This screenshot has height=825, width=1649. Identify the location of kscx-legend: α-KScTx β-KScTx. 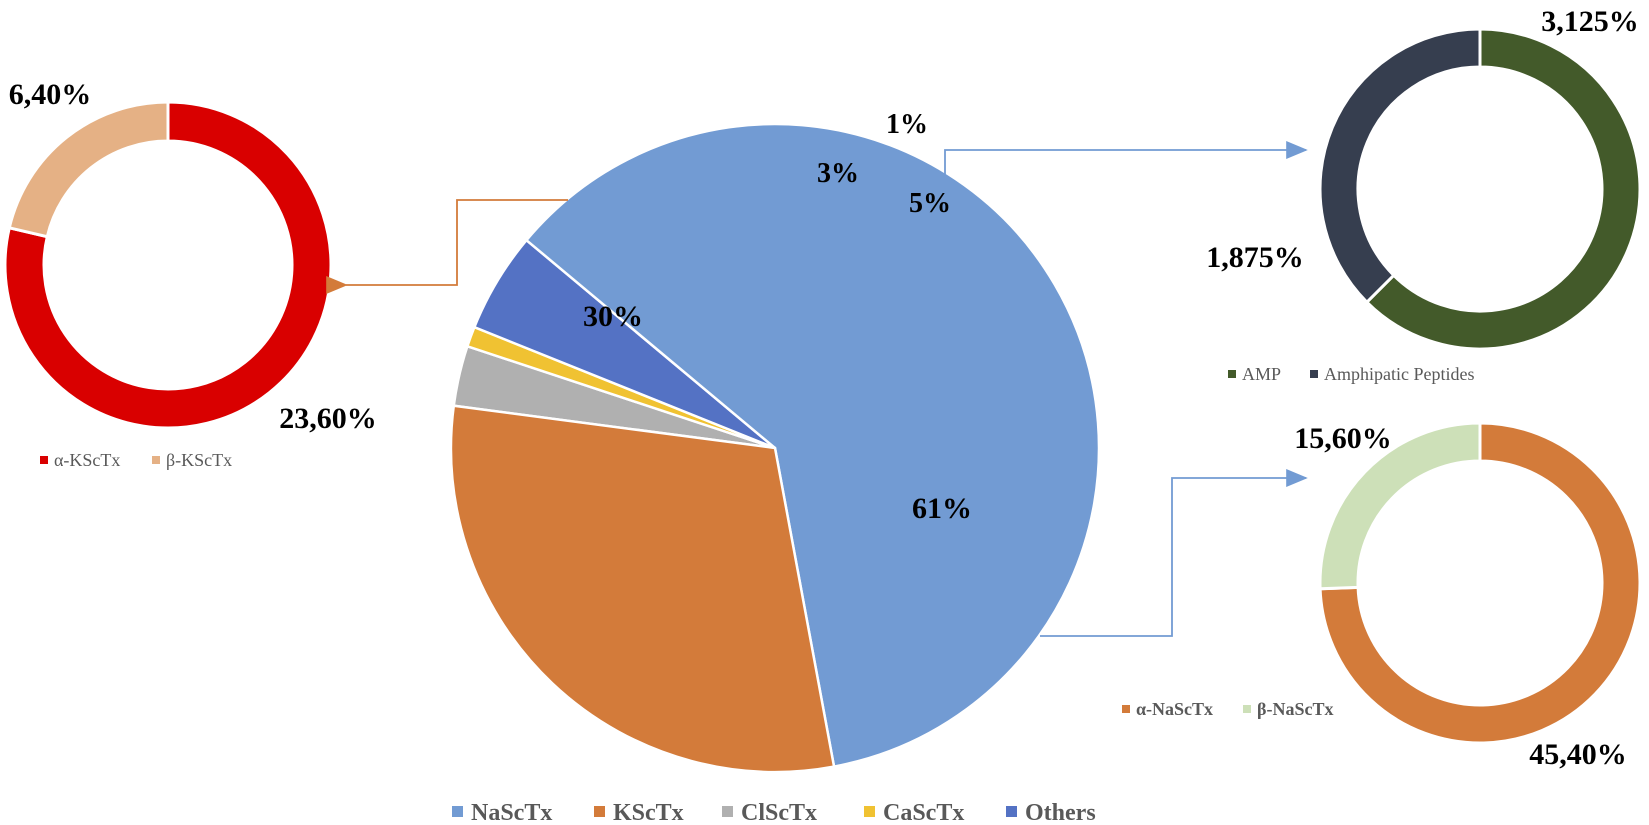
(136, 460).